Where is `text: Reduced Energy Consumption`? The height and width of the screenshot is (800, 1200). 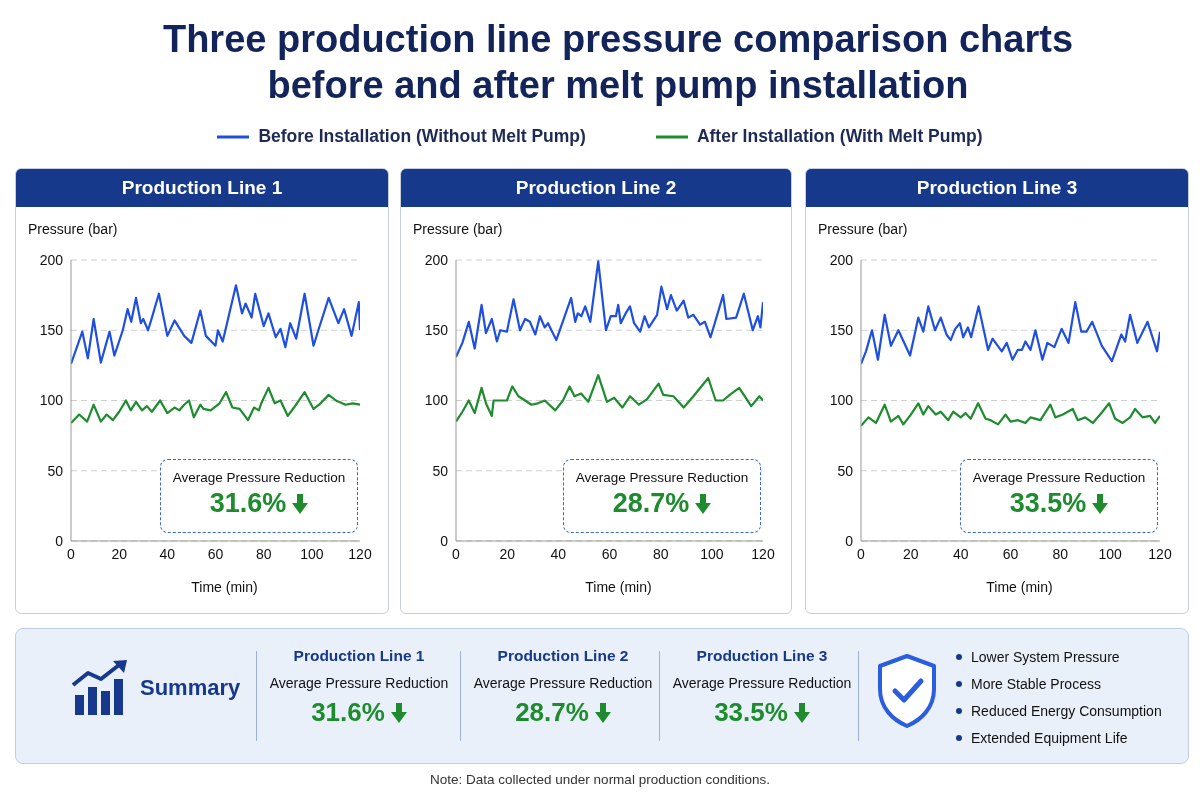 text: Reduced Energy Consumption is located at coordinates (1066, 711).